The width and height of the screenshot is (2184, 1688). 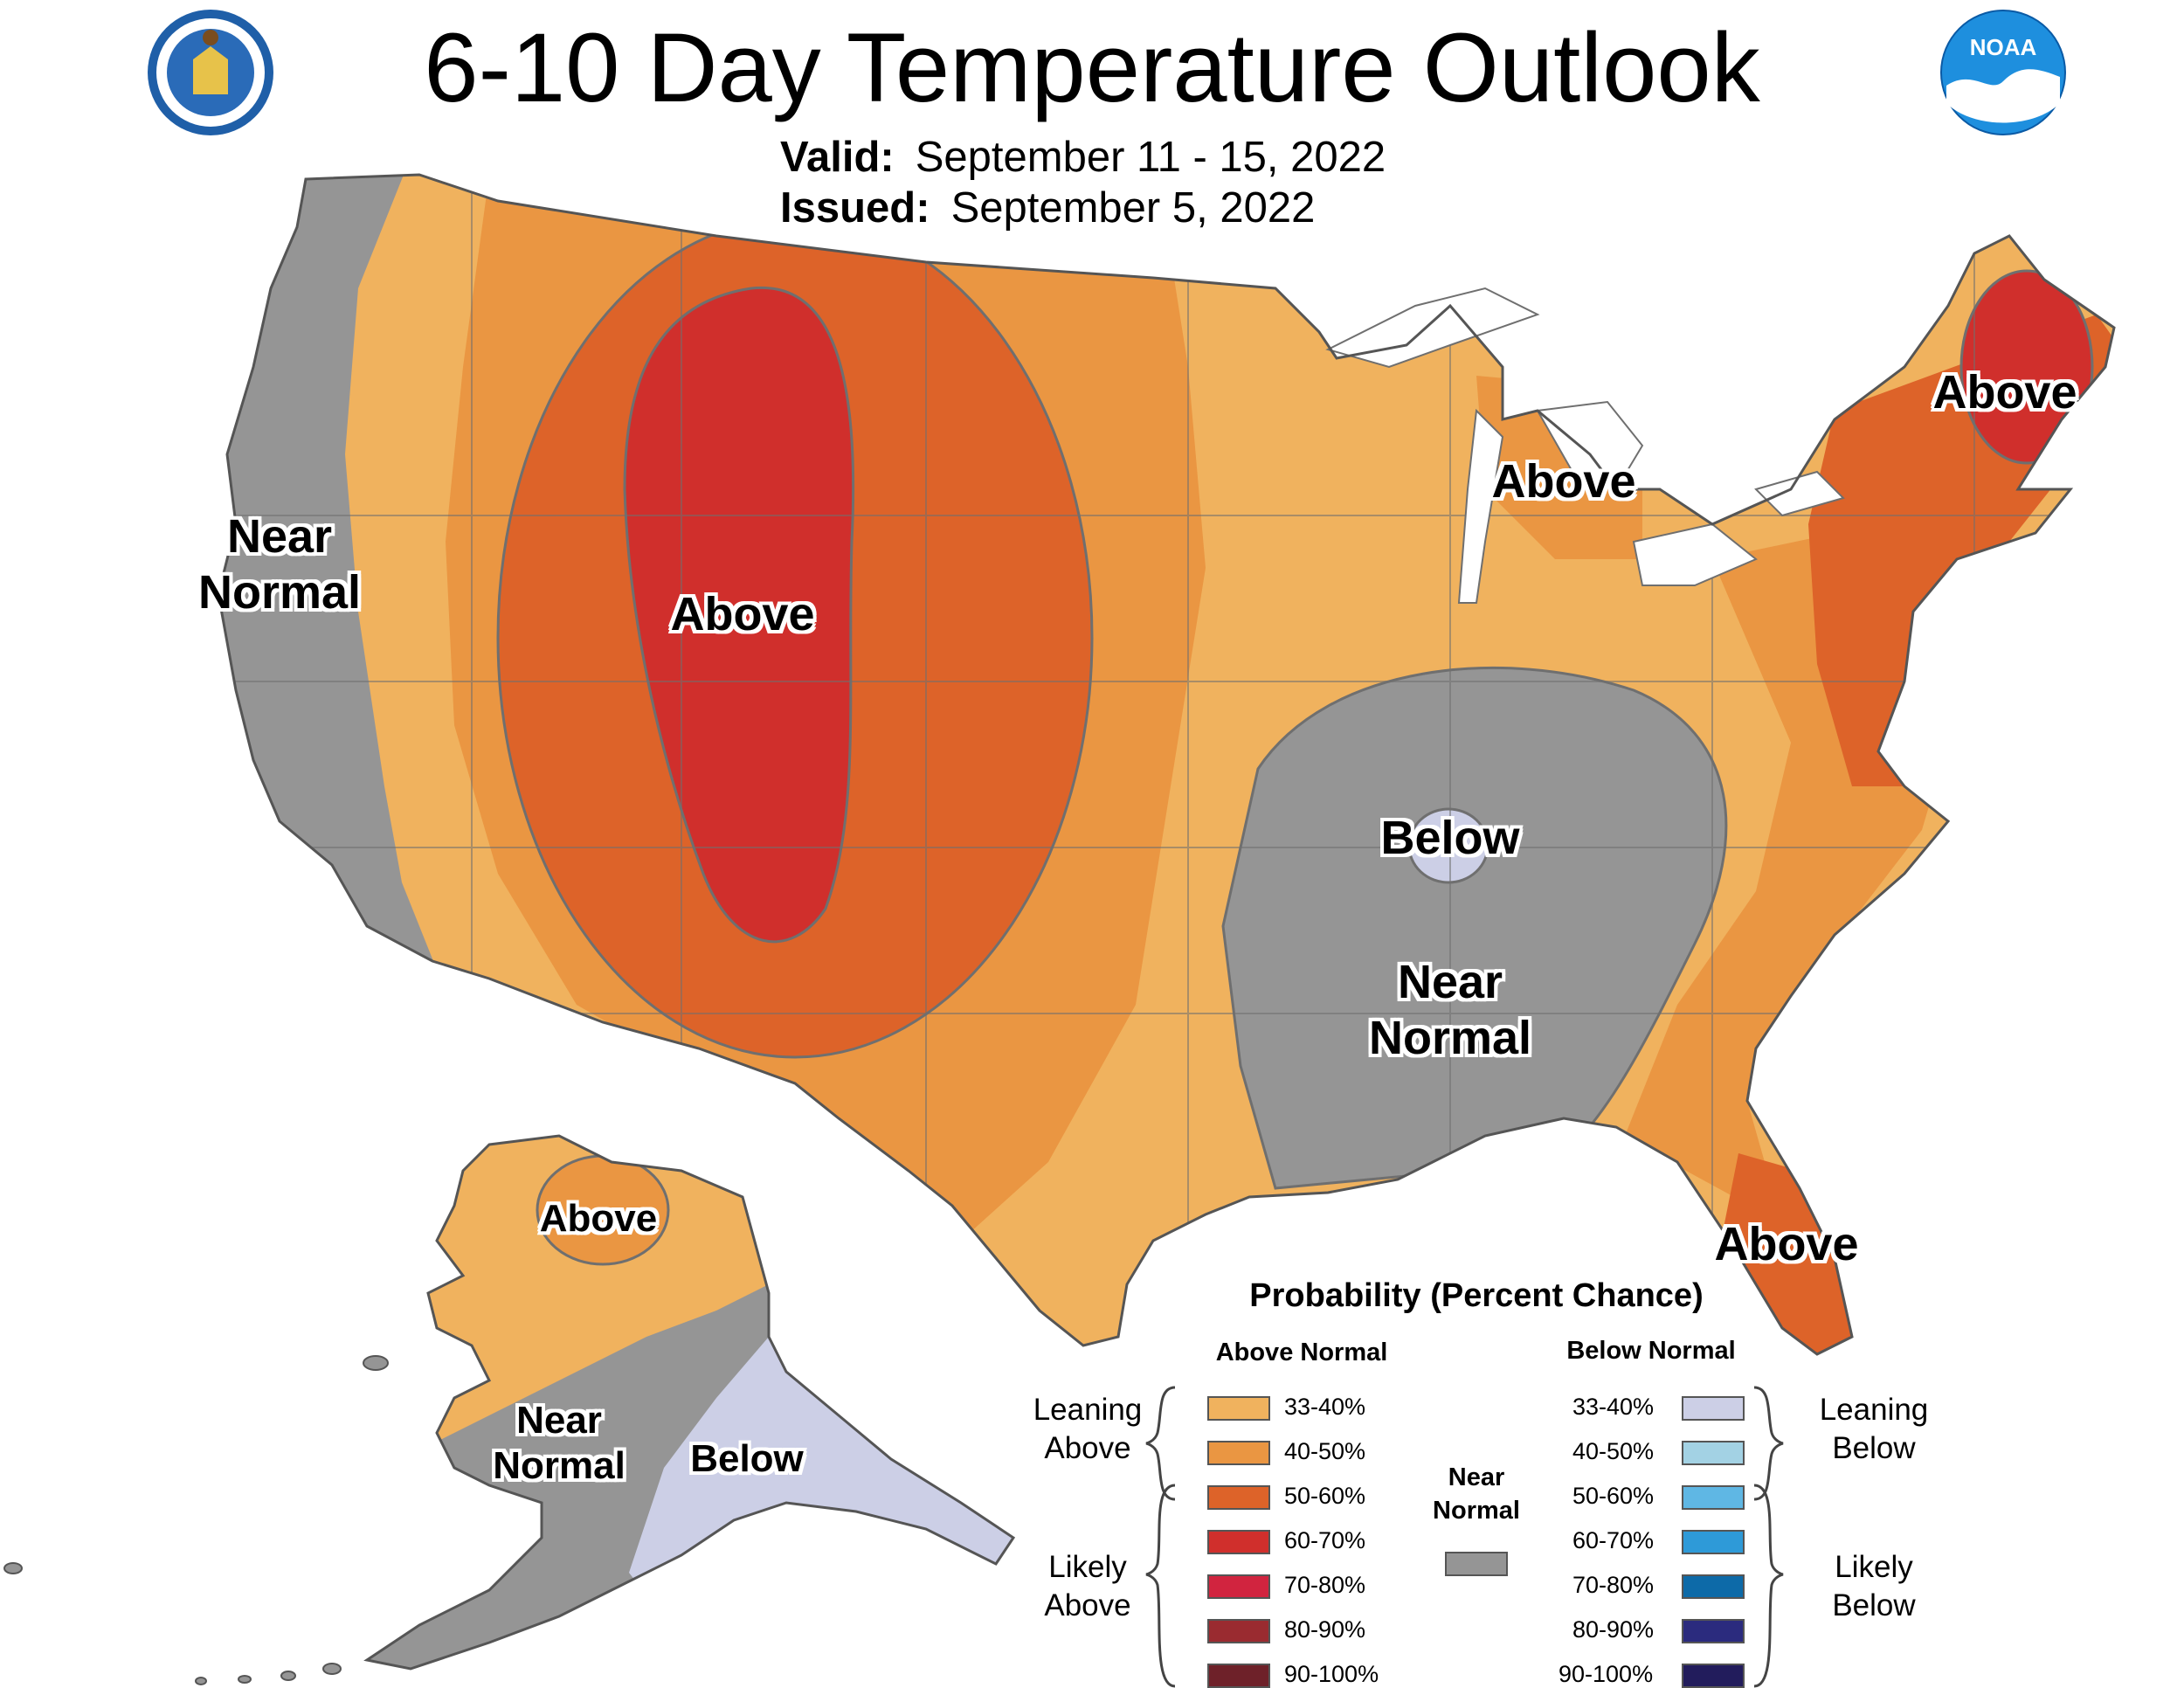 I want to click on near-normal-line1: Near, so click(x=1476, y=1477).